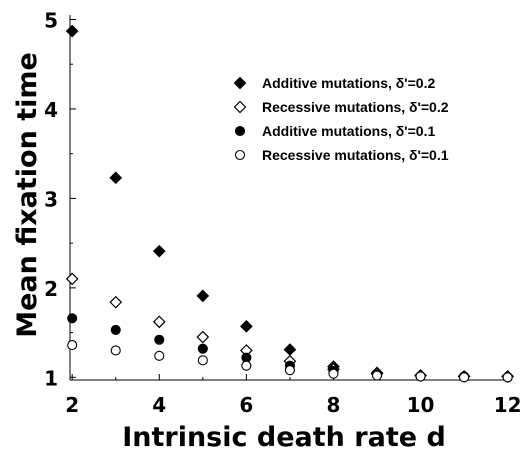  I want to click on x-tick-label: 10, so click(421, 405).